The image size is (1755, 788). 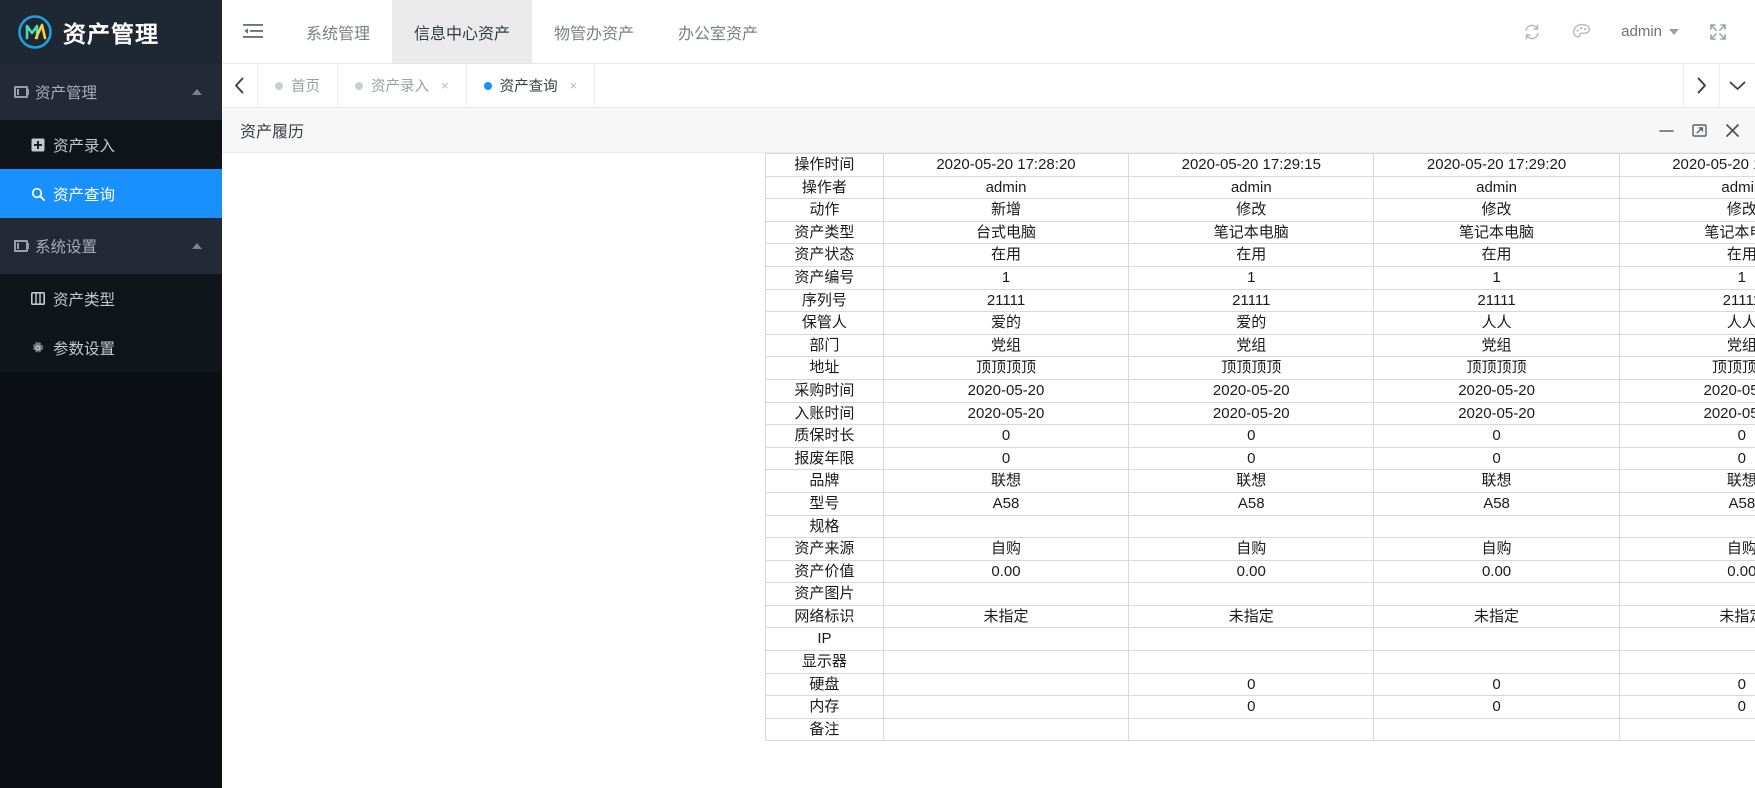 I want to click on tab-list-dropdown-icon, so click(x=1737, y=85).